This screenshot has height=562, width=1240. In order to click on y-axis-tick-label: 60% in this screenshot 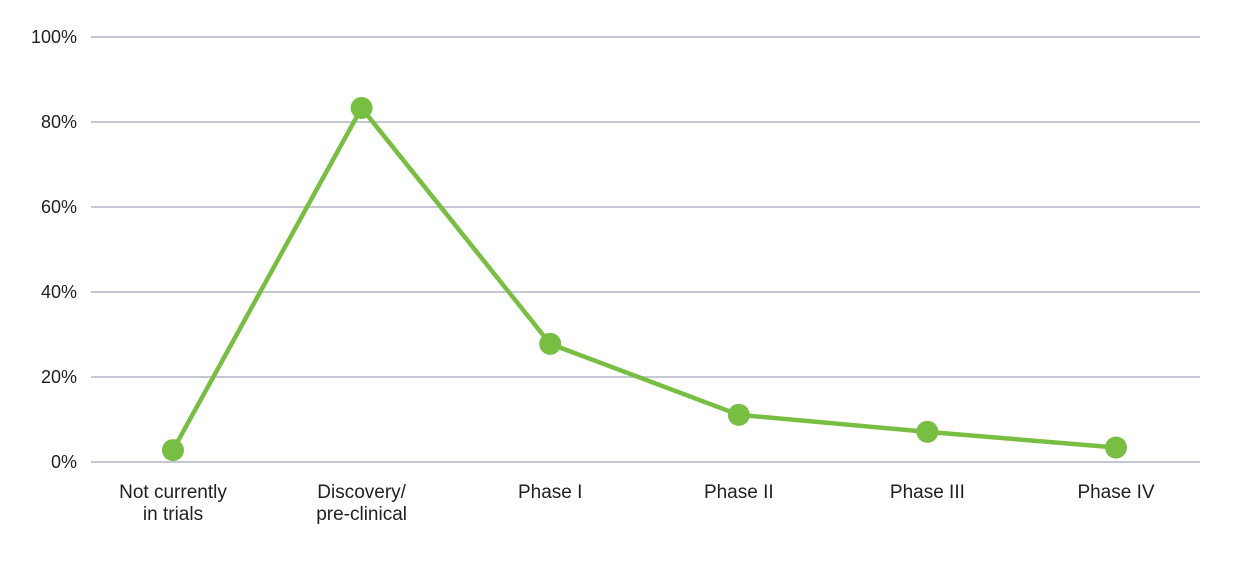, I will do `click(59, 207)`.